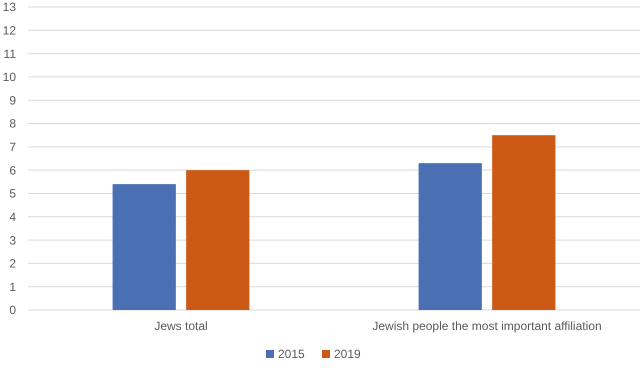 Image resolution: width=644 pixels, height=368 pixels. Describe the element at coordinates (12, 310) in the screenshot. I see `y-tick-label: 0` at that location.